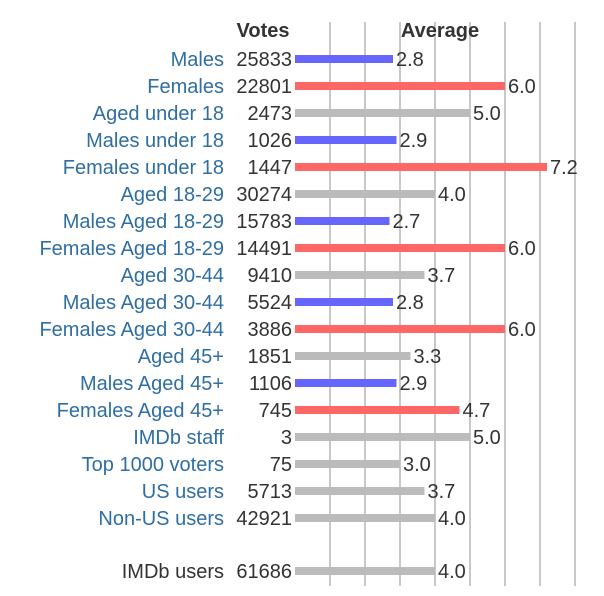 The width and height of the screenshot is (604, 596). Describe the element at coordinates (143, 222) in the screenshot. I see `category-label: Males Aged 18-29` at that location.